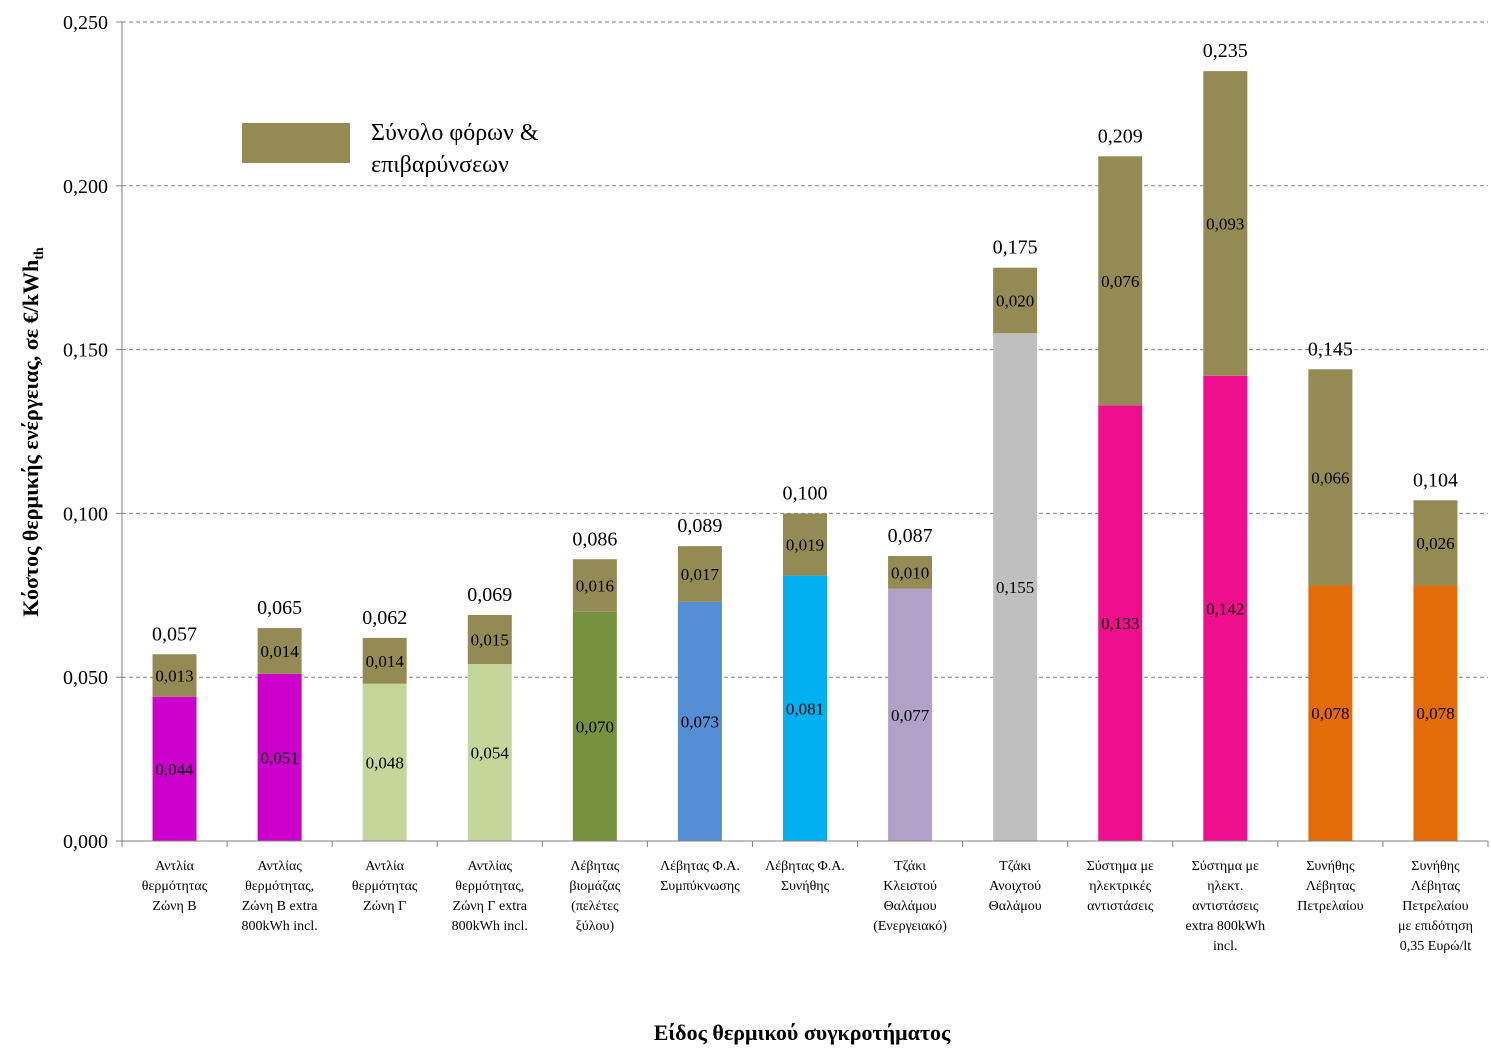 This screenshot has width=1491, height=1058. I want to click on x-category-label: Τζάκι Κλειστού Θαλάμου (Ενεργειακό), so click(910, 896).